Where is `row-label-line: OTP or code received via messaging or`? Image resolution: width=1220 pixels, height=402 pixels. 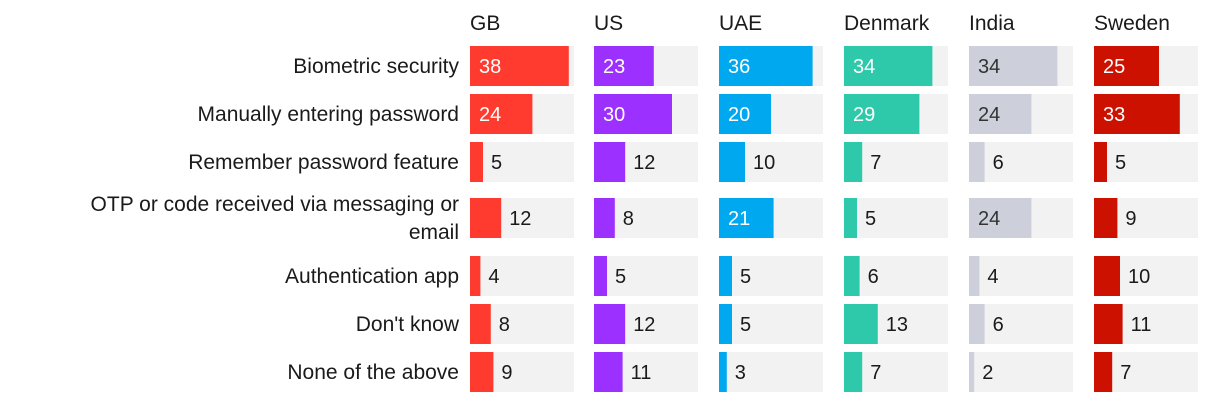
row-label-line: OTP or code received via messaging or is located at coordinates (275, 204).